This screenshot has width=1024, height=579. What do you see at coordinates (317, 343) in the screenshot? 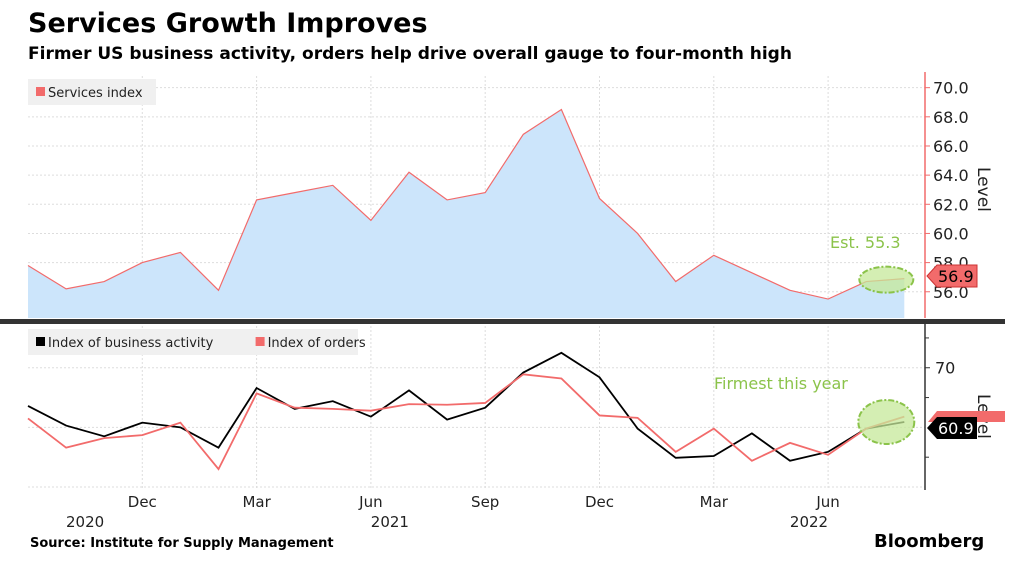
I see `legend-label: Index of orders` at bounding box center [317, 343].